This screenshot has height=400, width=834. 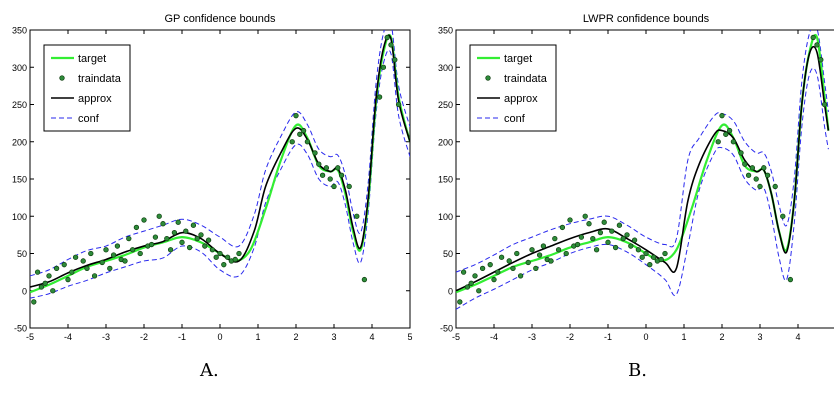 What do you see at coordinates (144, 337) in the screenshot?
I see `x-tick-label: -2` at bounding box center [144, 337].